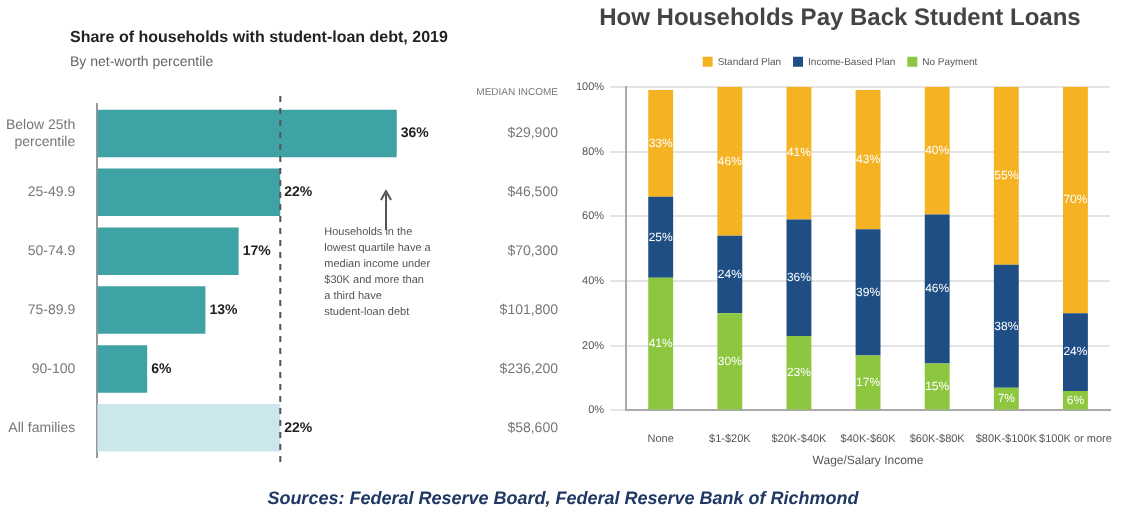 This screenshot has width=1126, height=528. What do you see at coordinates (840, 17) in the screenshot?
I see `chart-title: How Households Pay Back Student Loans` at bounding box center [840, 17].